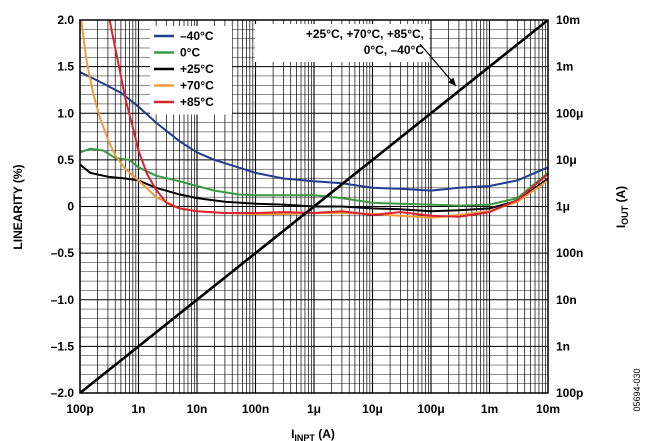 This screenshot has height=441, width=649. I want to click on series-line-0C, so click(314, 177).